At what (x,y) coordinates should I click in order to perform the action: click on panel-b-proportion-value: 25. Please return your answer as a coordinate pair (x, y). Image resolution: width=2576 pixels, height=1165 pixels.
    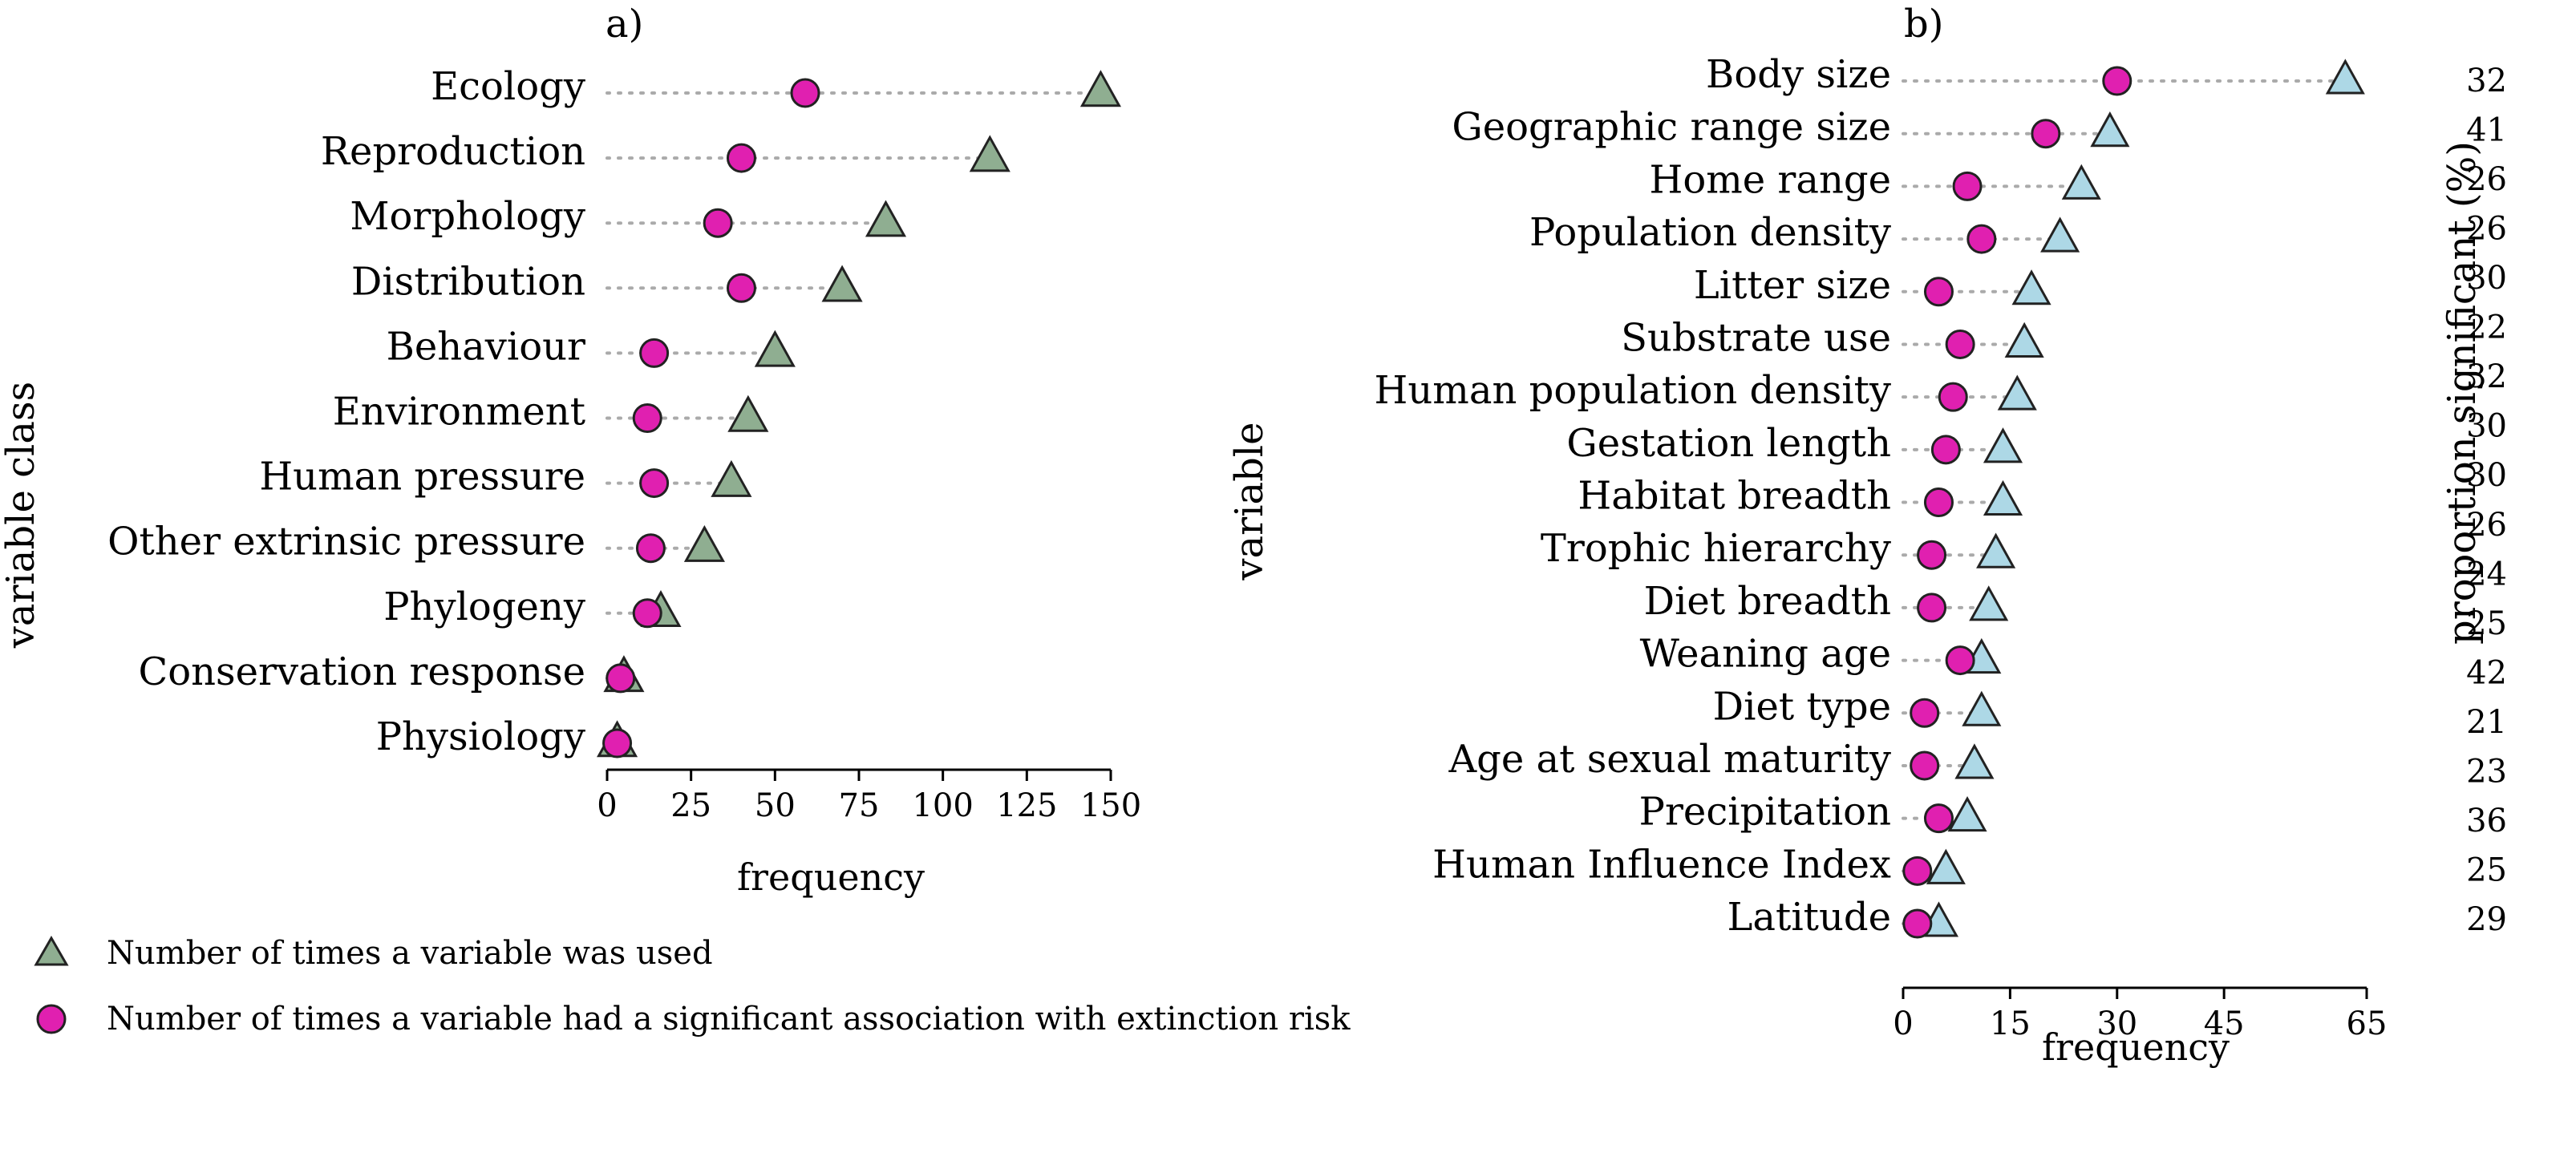
    Looking at the image, I should click on (2486, 623).